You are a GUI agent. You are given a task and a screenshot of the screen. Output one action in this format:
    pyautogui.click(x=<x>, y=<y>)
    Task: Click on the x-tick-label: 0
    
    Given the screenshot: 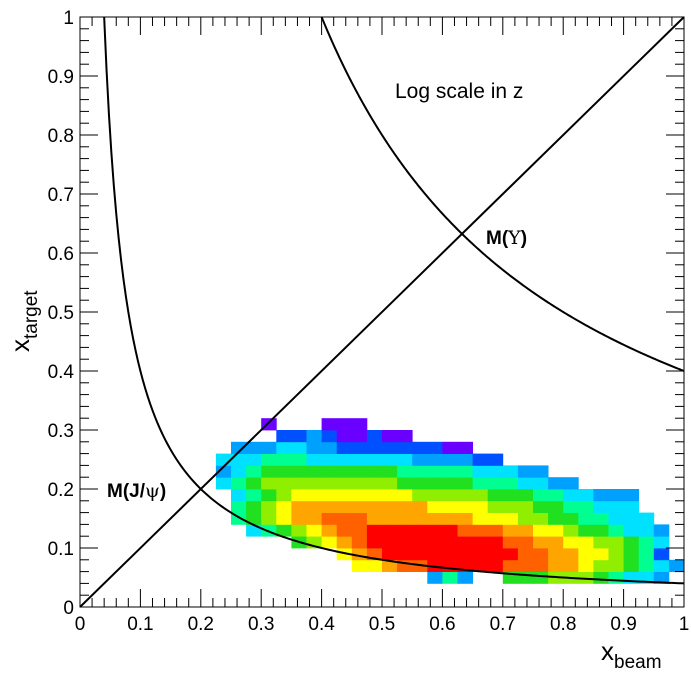 What is the action you would take?
    pyautogui.click(x=80, y=624)
    